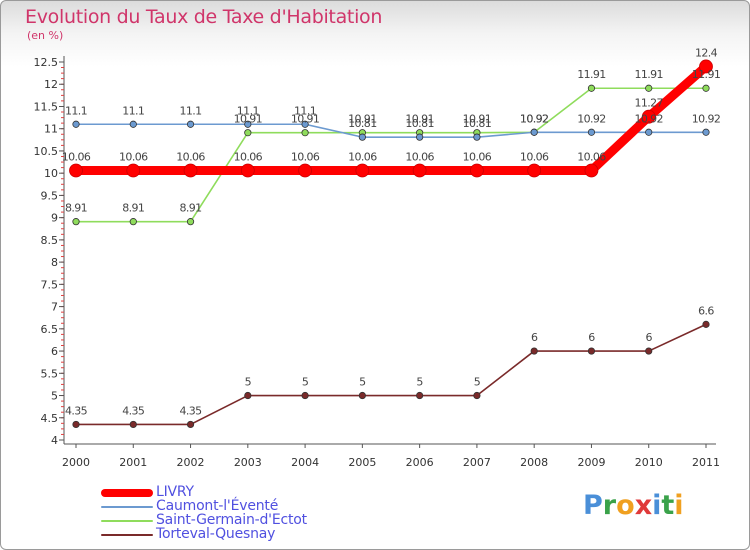  I want to click on chart-title: Evolution du Taux de Taxe d'Habitation, so click(204, 17).